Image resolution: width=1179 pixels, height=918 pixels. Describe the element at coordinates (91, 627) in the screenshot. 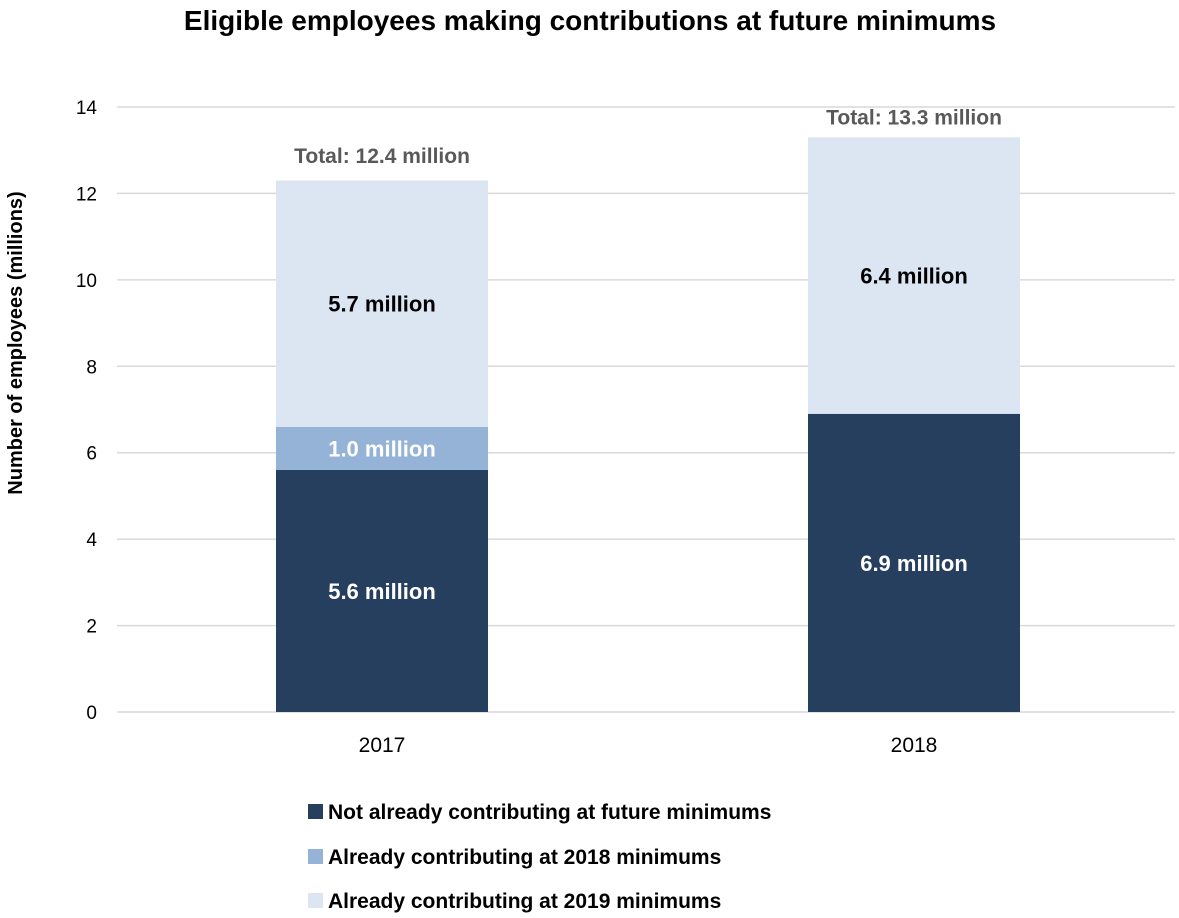

I see `y-tick-label: 2` at that location.